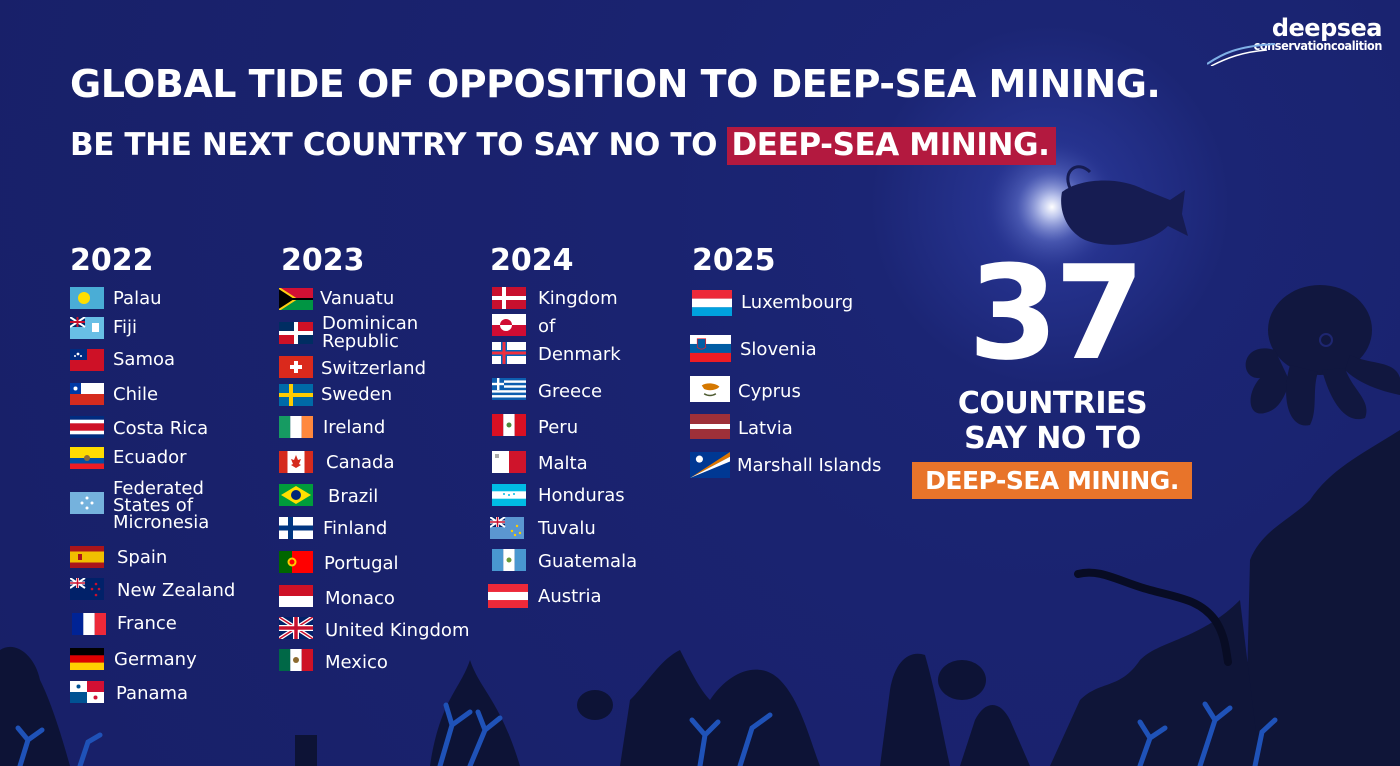 The height and width of the screenshot is (766, 1400). Describe the element at coordinates (710, 426) in the screenshot. I see `latvia-flag-icon` at that location.